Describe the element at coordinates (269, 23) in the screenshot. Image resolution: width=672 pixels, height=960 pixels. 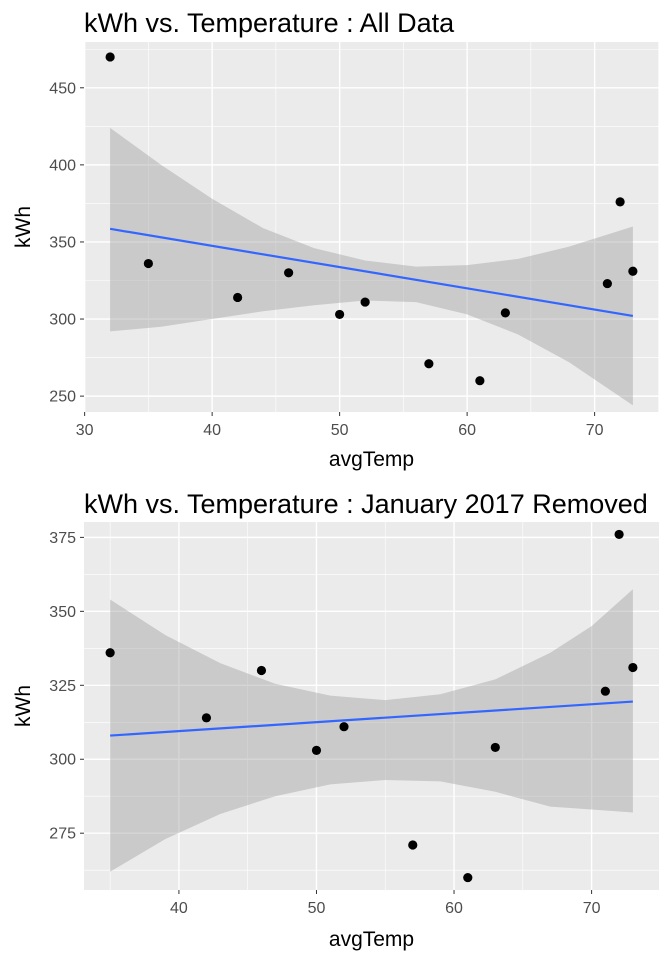
I see `chart-title: kWh vs. Temperature : All Data` at that location.